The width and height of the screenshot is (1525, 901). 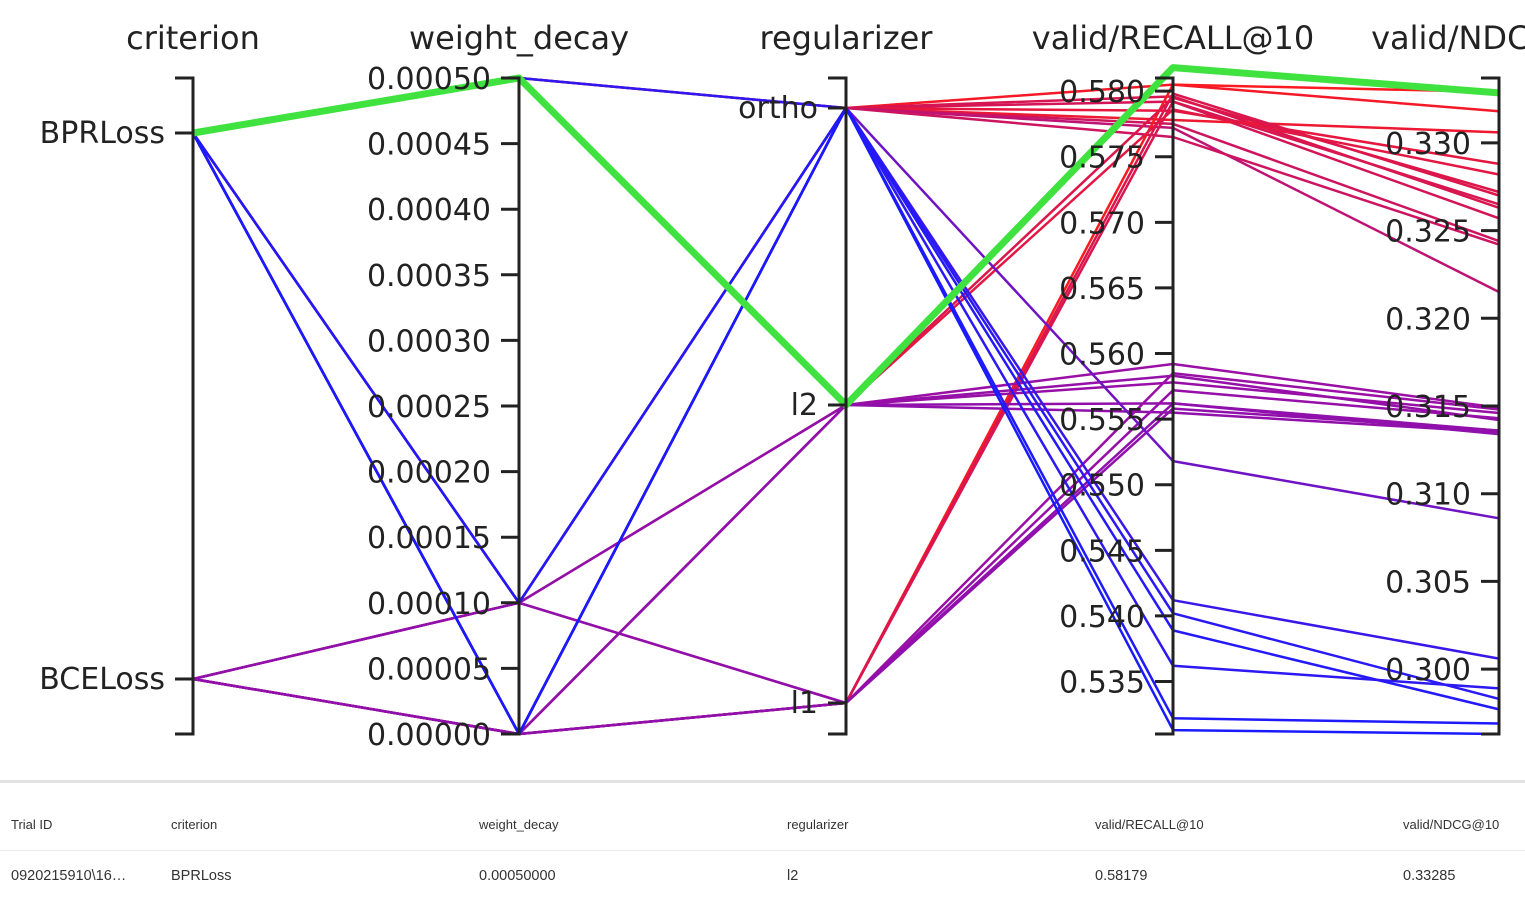 I want to click on header-criterion: criterion, so click(x=194, y=824).